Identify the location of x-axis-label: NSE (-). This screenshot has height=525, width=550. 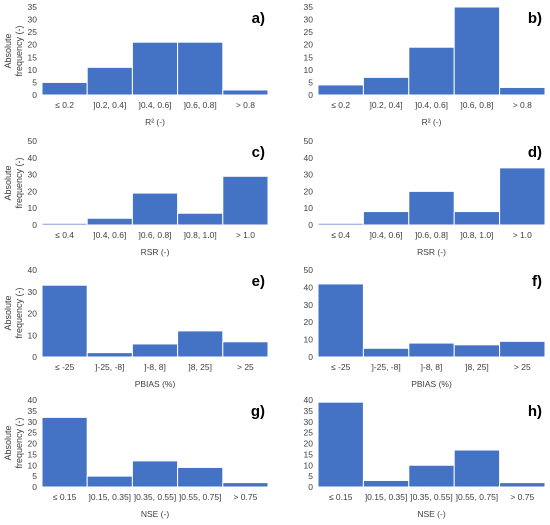
(431, 514).